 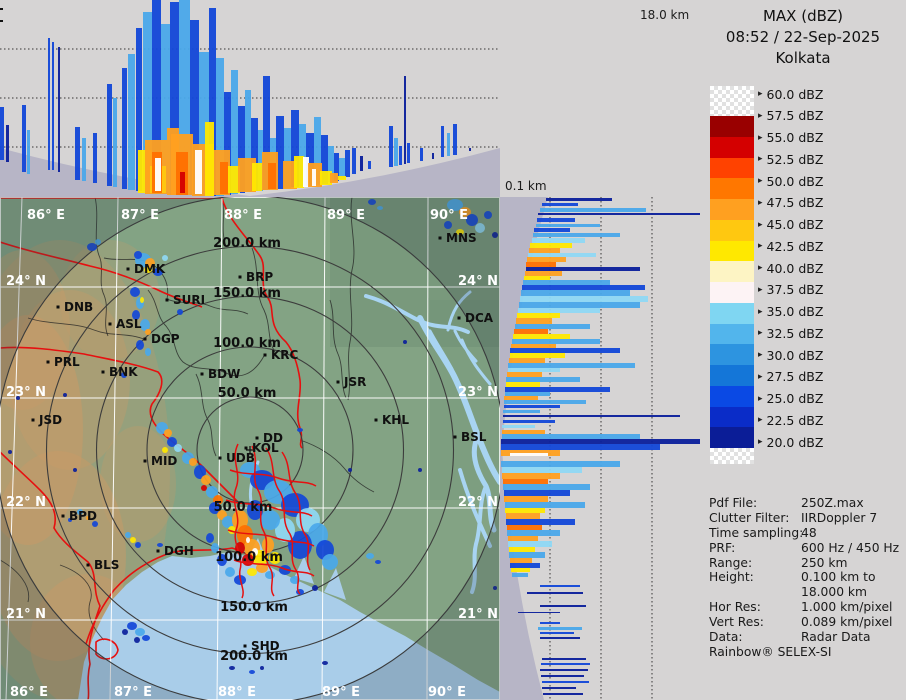 I want to click on product-title: MAX (dBZ), so click(x=803, y=16).